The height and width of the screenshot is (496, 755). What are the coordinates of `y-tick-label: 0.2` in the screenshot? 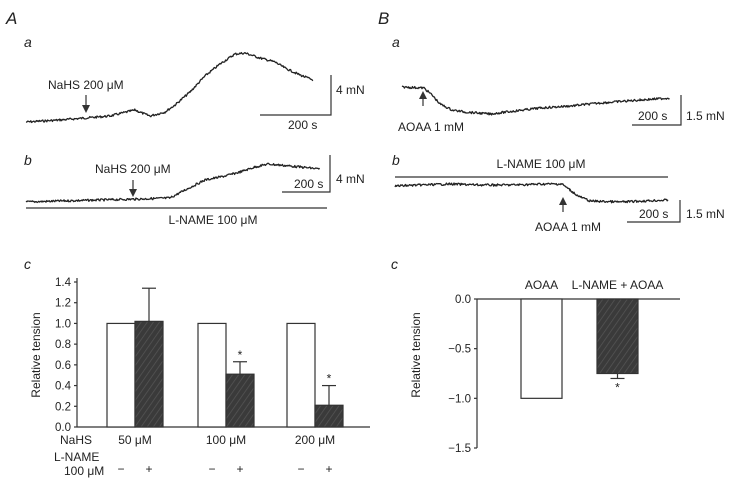 It's located at (63, 407).